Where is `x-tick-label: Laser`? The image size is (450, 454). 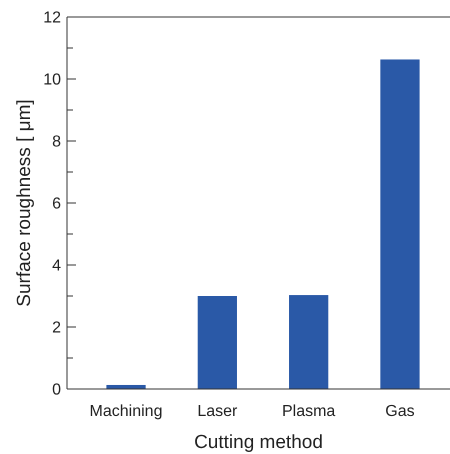
x-tick-label: Laser is located at coordinates (217, 411).